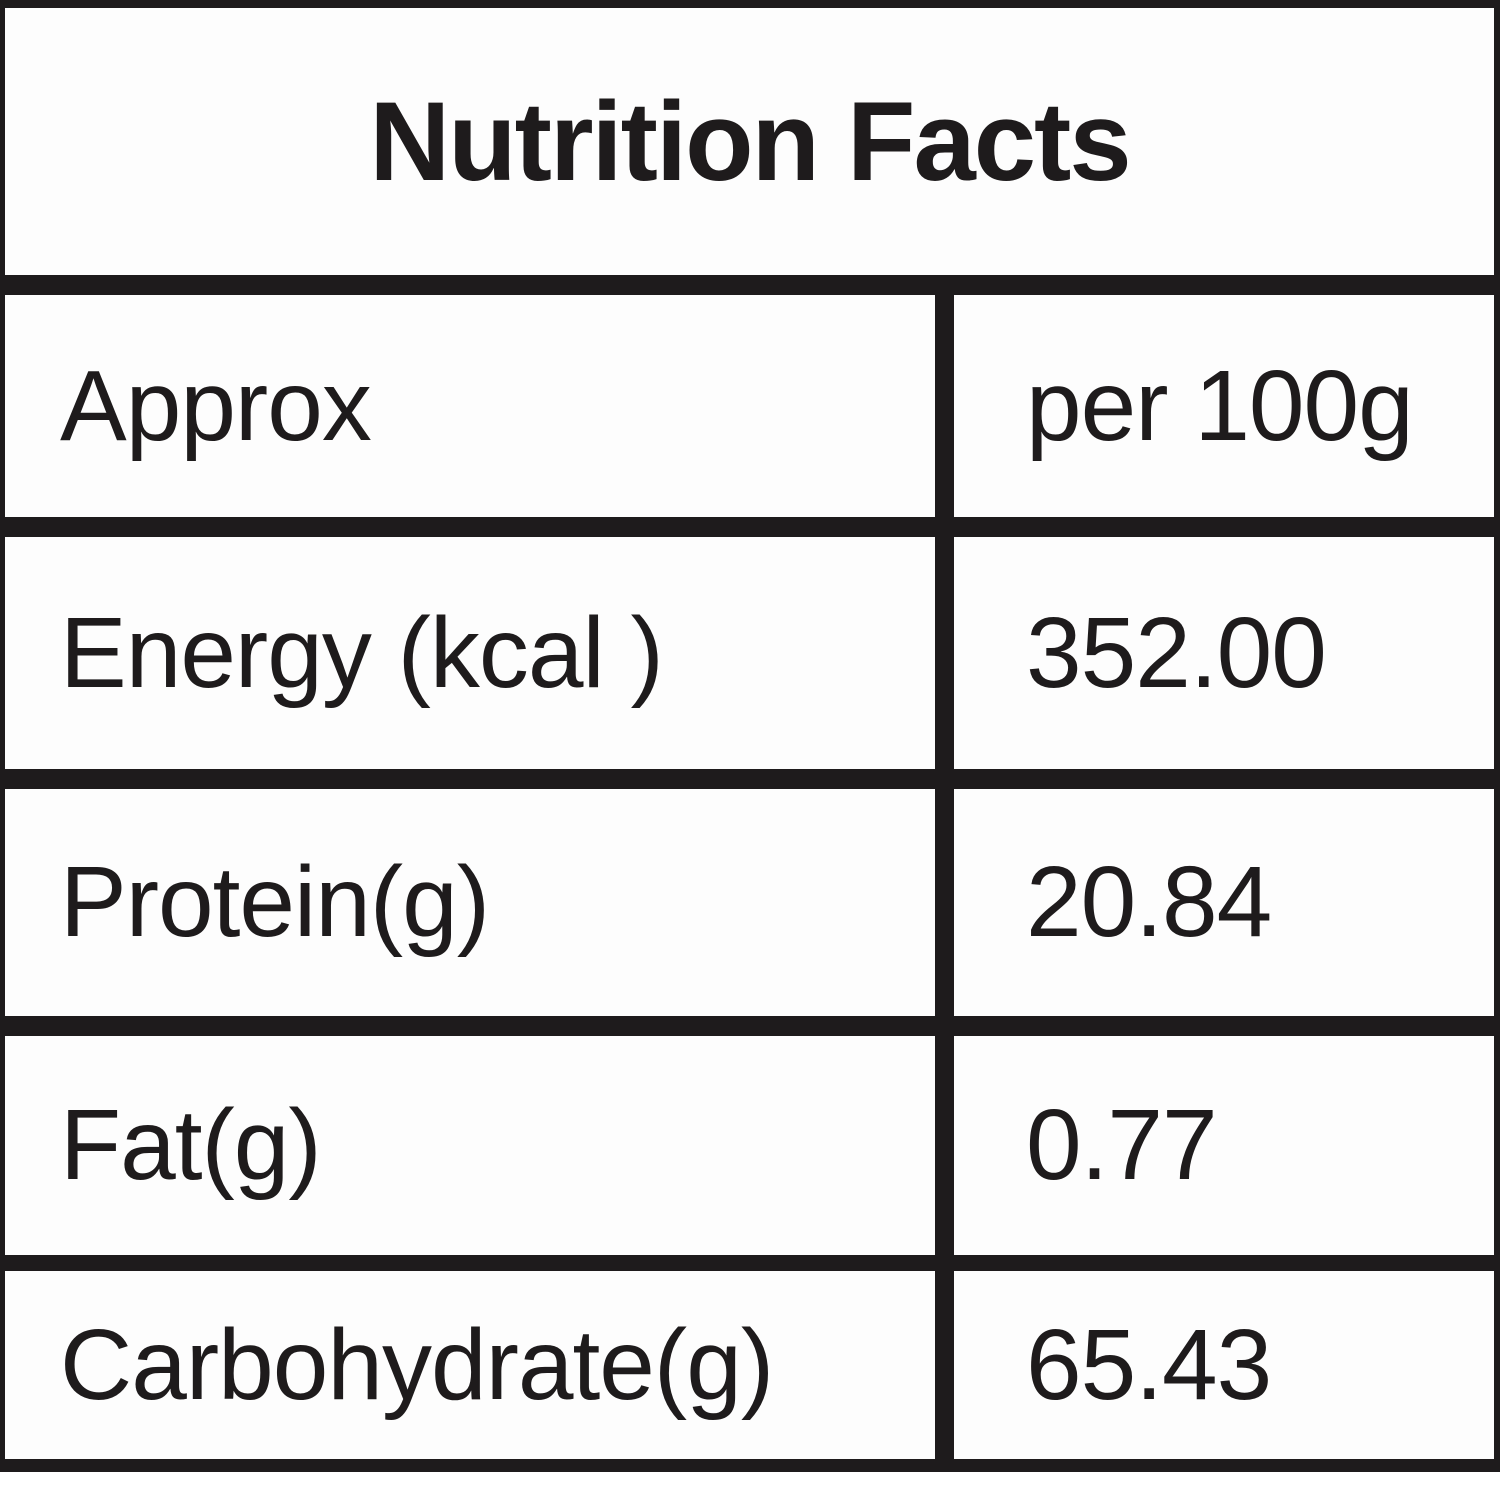 The height and width of the screenshot is (1500, 1500). What do you see at coordinates (1220, 405) in the screenshot?
I see `header-value-cell: per 100g` at bounding box center [1220, 405].